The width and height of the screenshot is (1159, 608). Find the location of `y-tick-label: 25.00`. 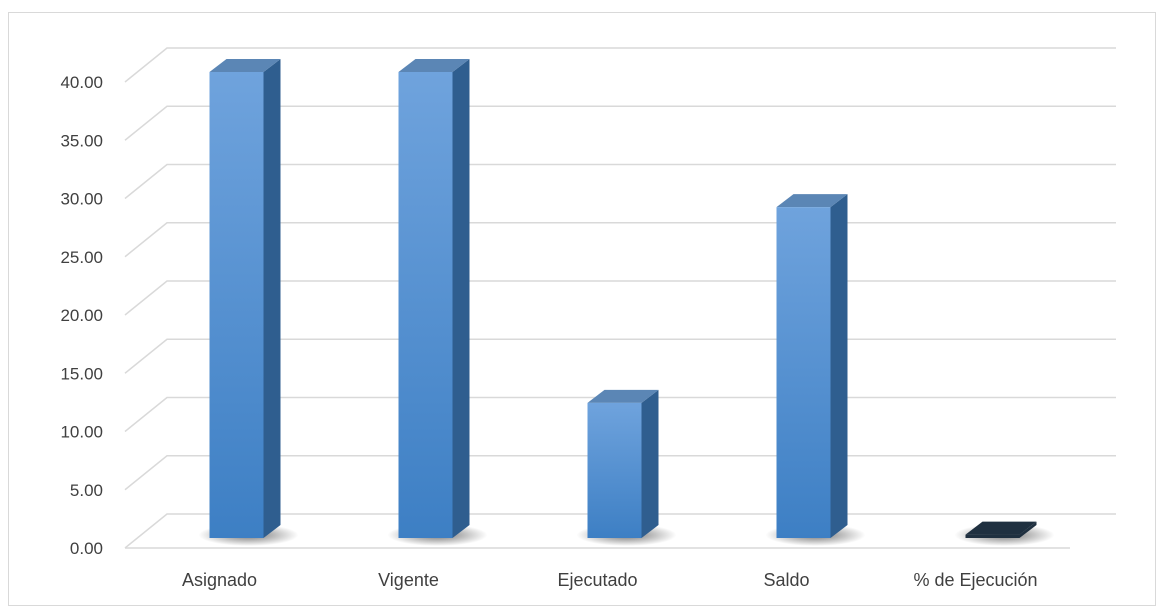

y-tick-label: 25.00 is located at coordinates (81, 257).